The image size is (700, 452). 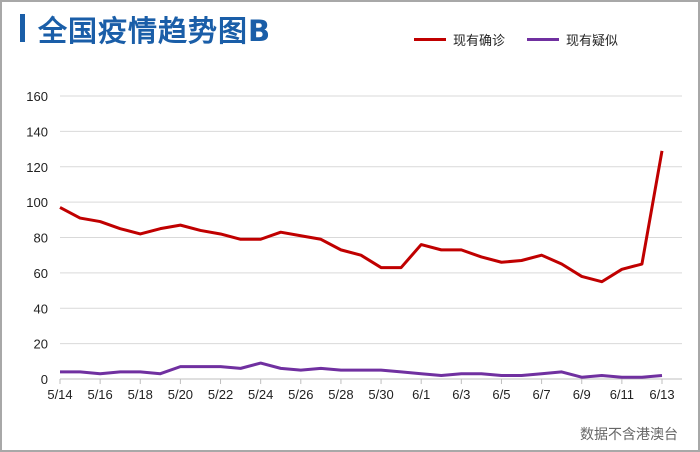 I want to click on legend-item-suspected: 现有疑似, so click(x=572, y=39).